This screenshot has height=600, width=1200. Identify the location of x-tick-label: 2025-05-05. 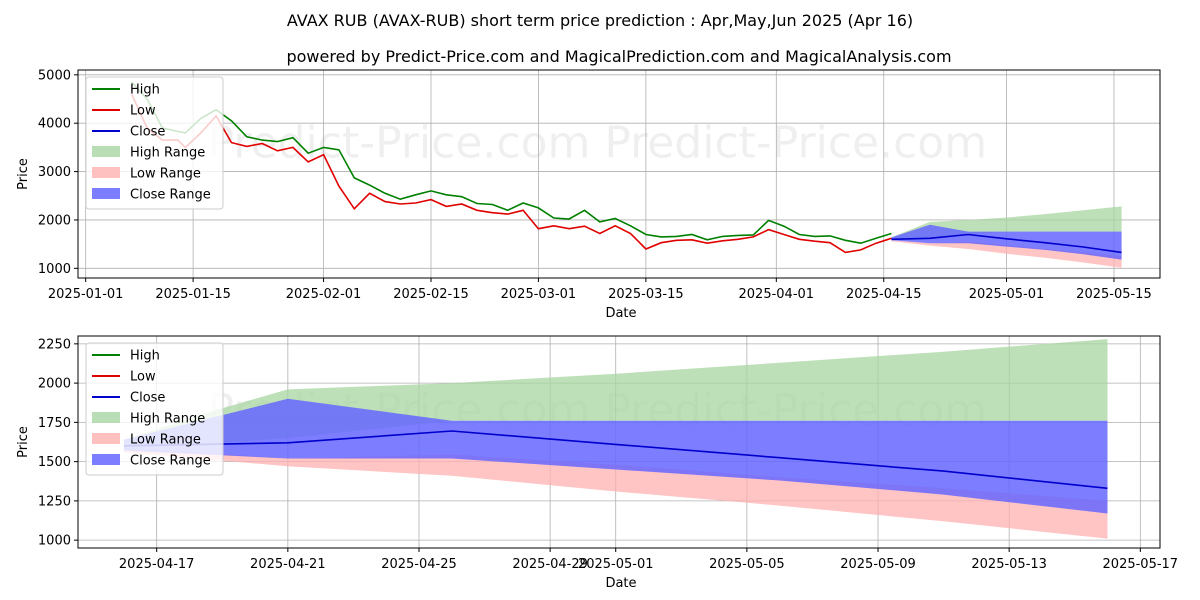
(747, 564).